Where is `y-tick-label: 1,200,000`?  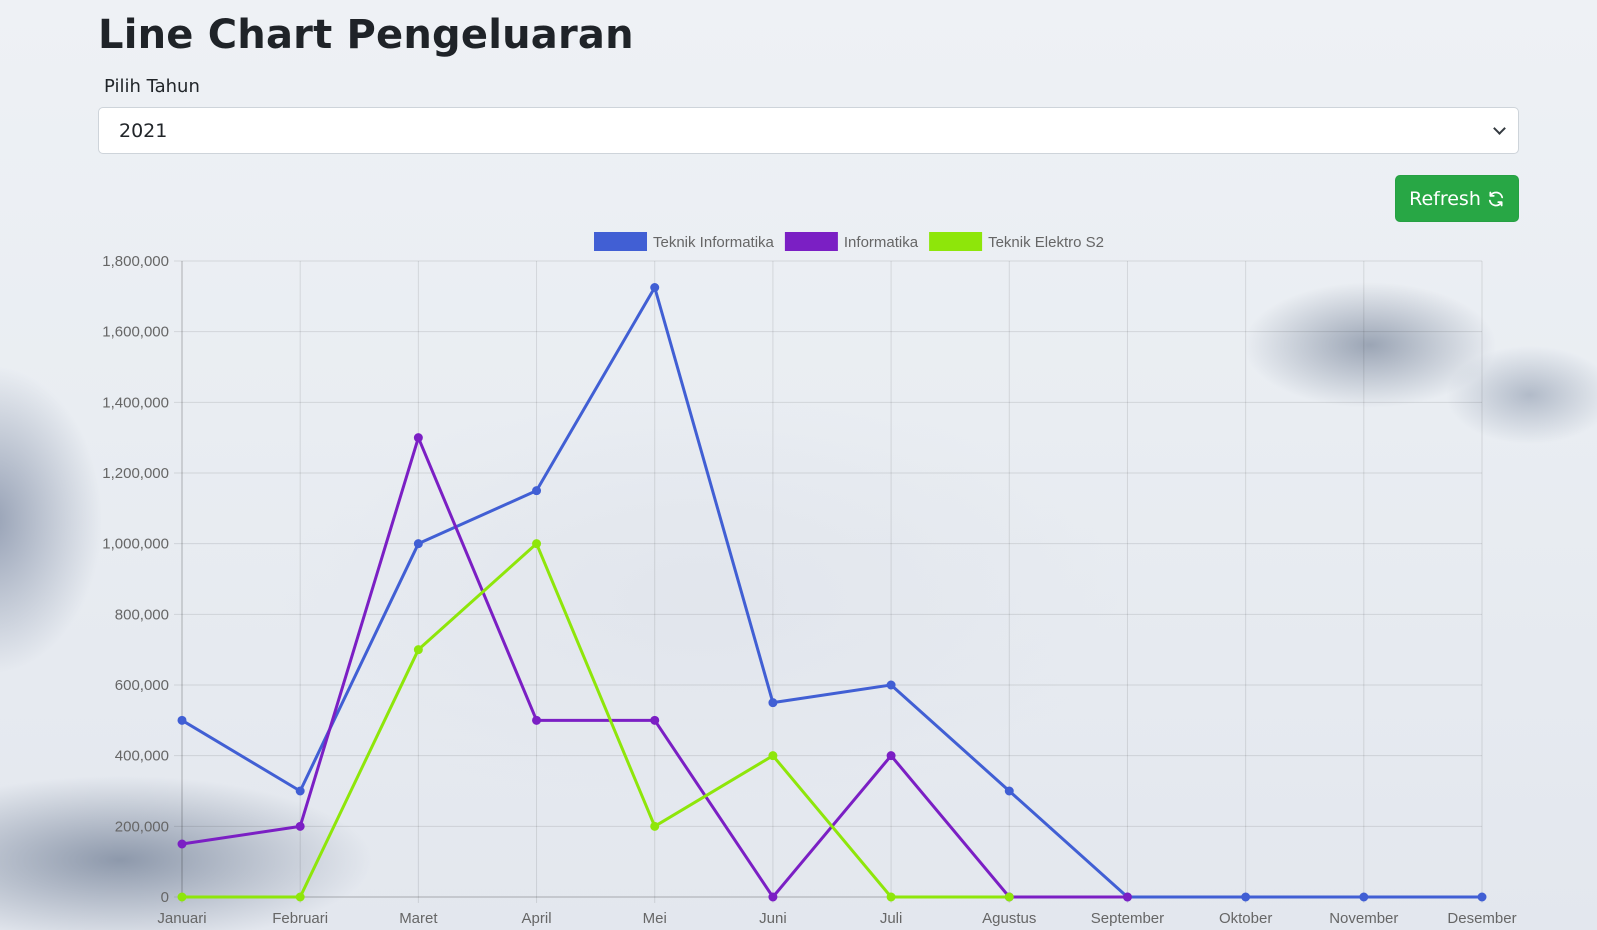 y-tick-label: 1,200,000 is located at coordinates (135, 473).